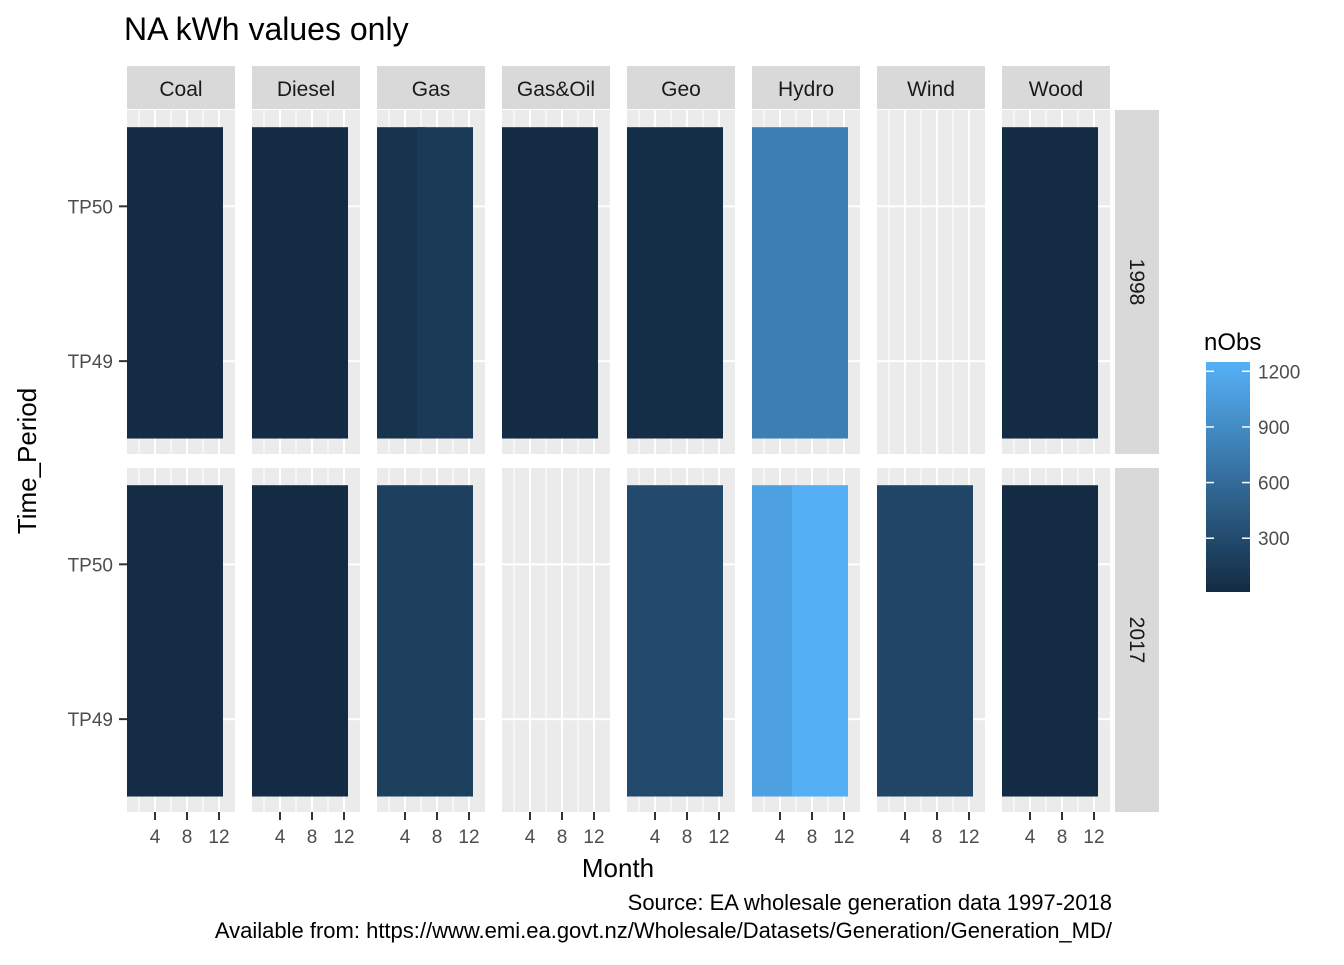  What do you see at coordinates (627, 830) in the screenshot?
I see `x-axis: 4 8 12 4 8 12 4 8 12 4 8 12 4 8 12 4 8 12 4 8 12 4 8 12` at bounding box center [627, 830].